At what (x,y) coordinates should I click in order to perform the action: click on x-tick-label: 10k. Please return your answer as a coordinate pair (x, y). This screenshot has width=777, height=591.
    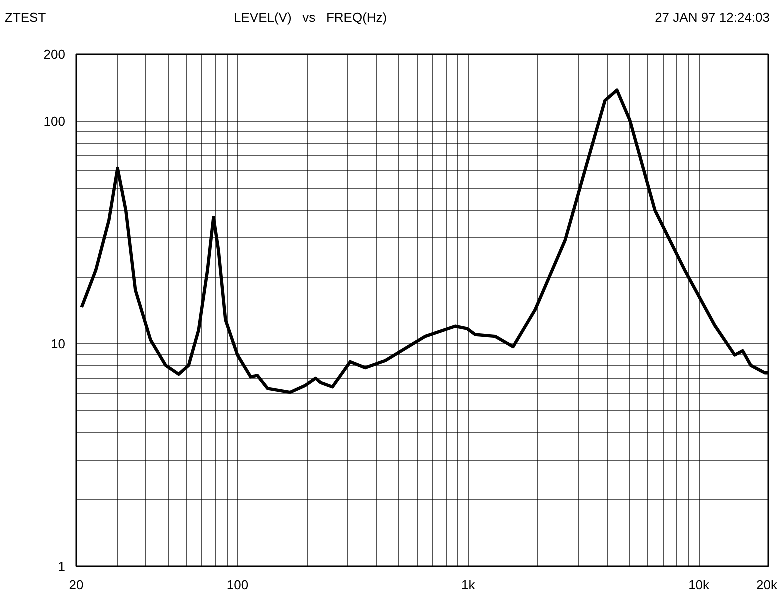
    Looking at the image, I should click on (699, 584).